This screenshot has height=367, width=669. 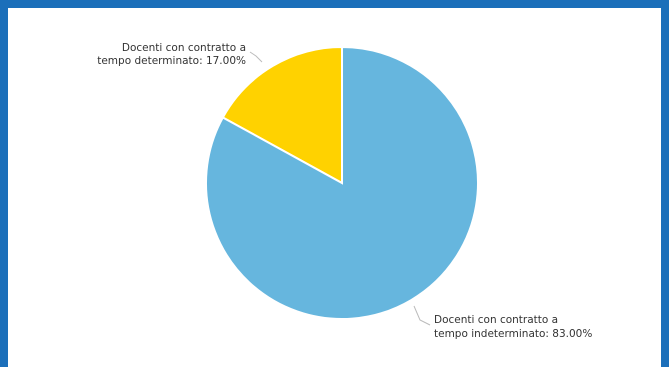 I want to click on slice-label-indeterminato-line2: tempo indeterminato: 83.00%, so click(x=513, y=334).